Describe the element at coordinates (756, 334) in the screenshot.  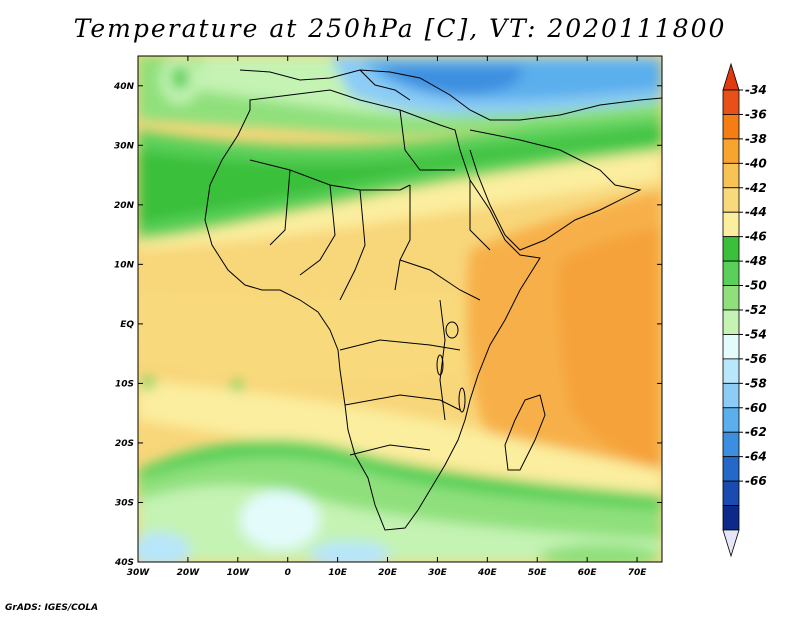
I see `colorbar-label: -54` at that location.